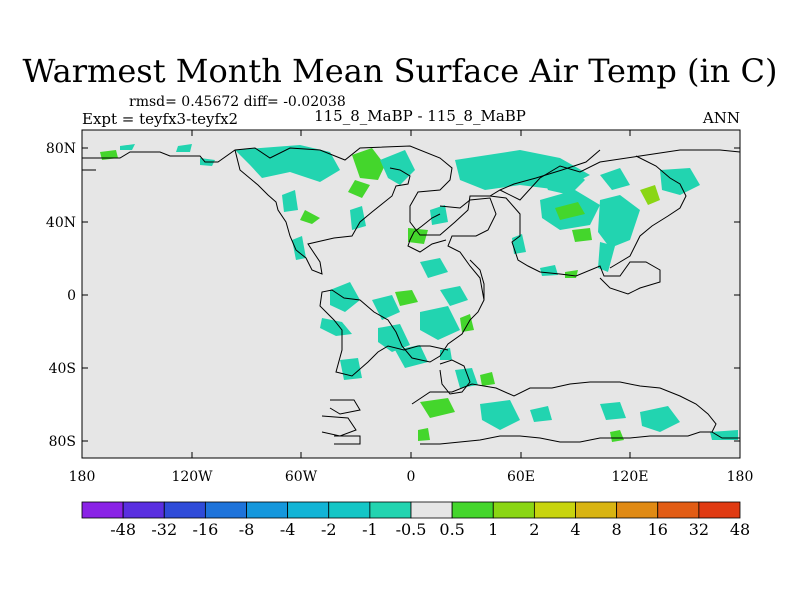 This screenshot has height=600, width=800. I want to click on lat-label-eq: 0, so click(71, 296).